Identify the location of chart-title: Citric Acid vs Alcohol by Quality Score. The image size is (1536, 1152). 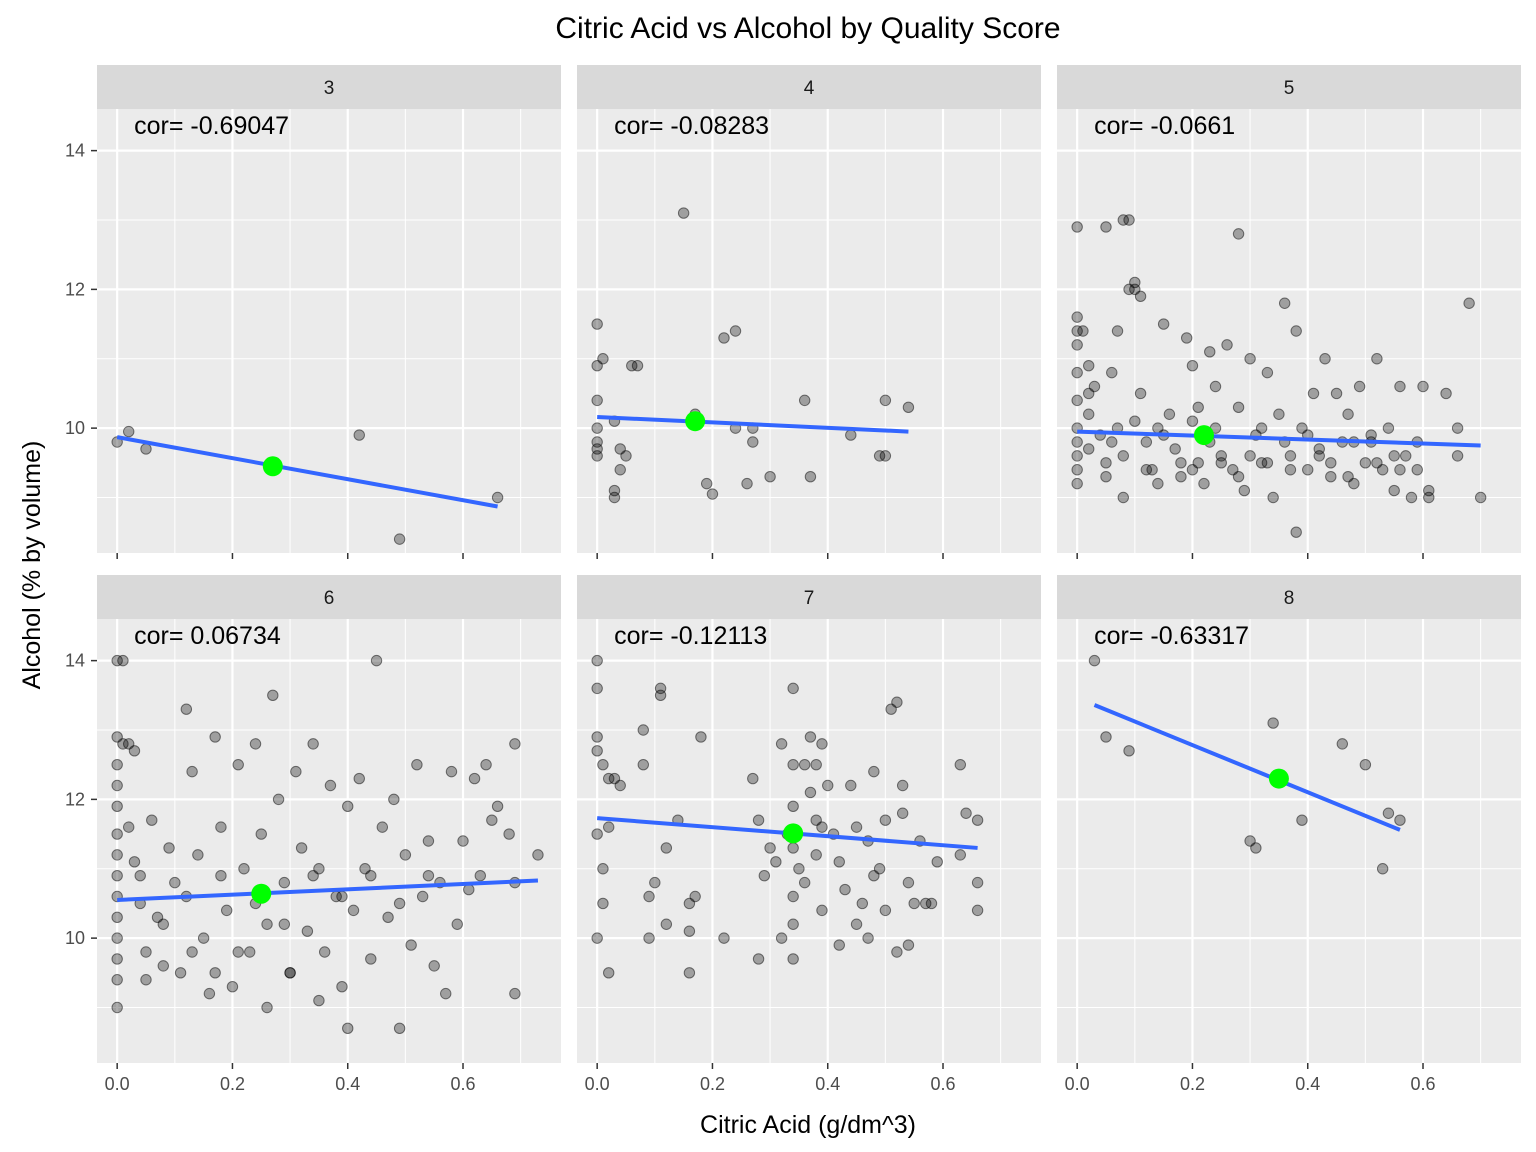
(807, 28).